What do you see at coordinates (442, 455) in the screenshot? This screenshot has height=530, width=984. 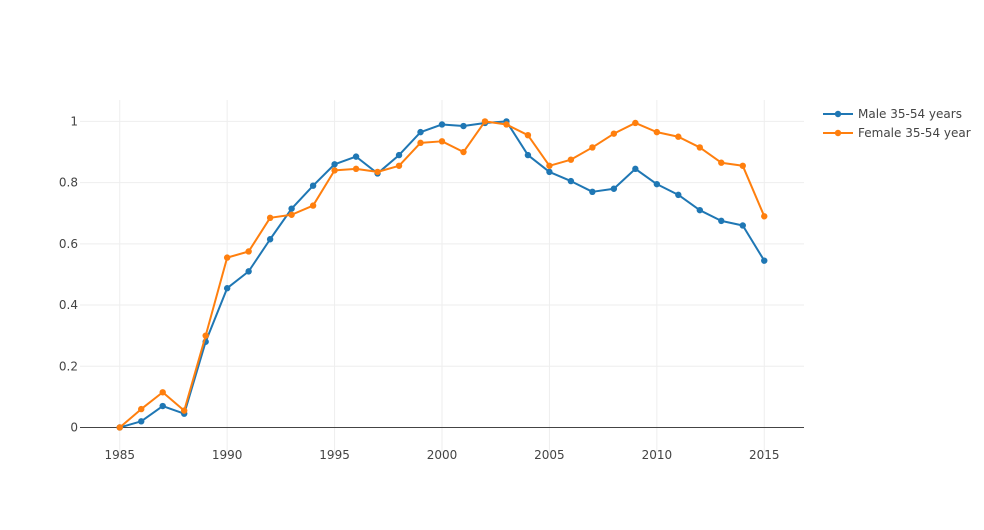 I see `x-tick-label: 2000` at bounding box center [442, 455].